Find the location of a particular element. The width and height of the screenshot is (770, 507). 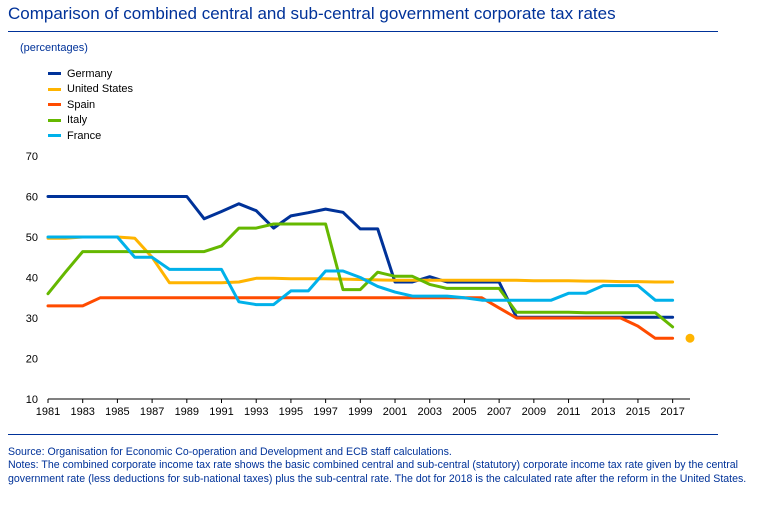

legend-label-france: France is located at coordinates (84, 135).